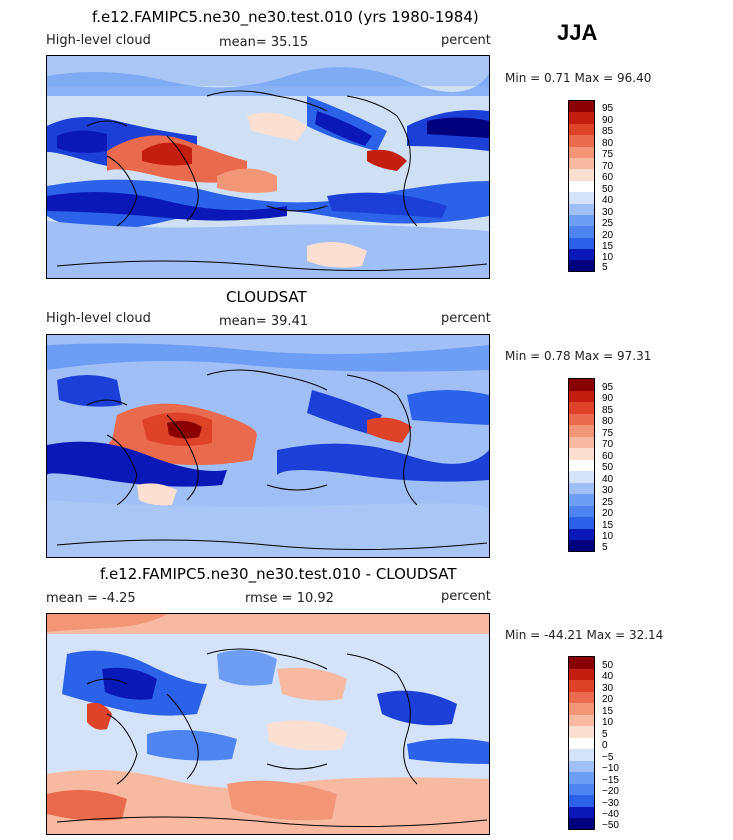 Image resolution: width=733 pixels, height=840 pixels. I want to click on colorbar-tick-label: −5, so click(608, 757).